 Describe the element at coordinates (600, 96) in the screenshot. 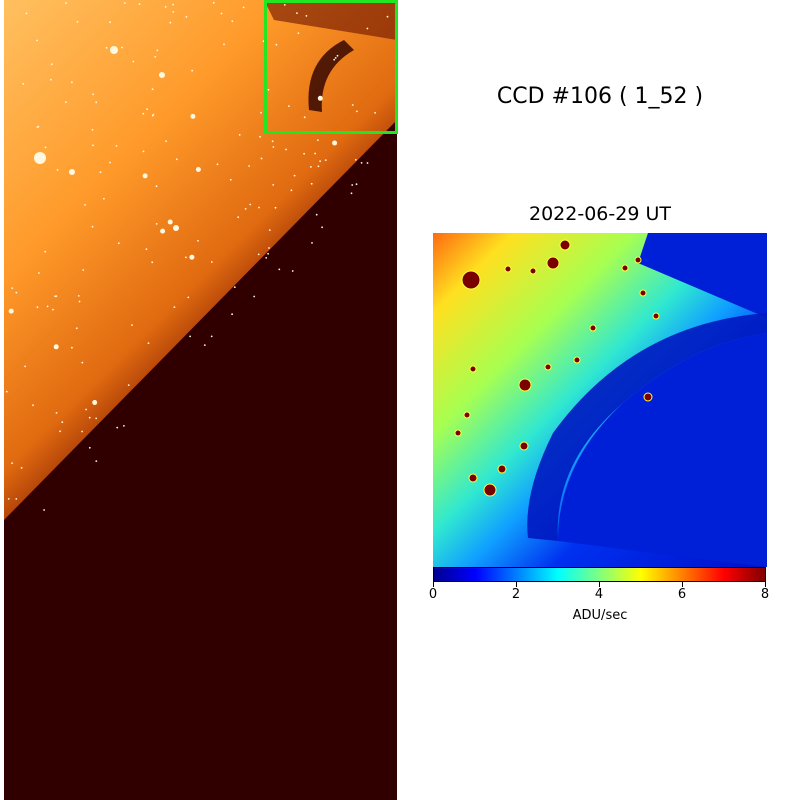

I see `ccd-title: CCD #106 ( 1_52 )` at that location.